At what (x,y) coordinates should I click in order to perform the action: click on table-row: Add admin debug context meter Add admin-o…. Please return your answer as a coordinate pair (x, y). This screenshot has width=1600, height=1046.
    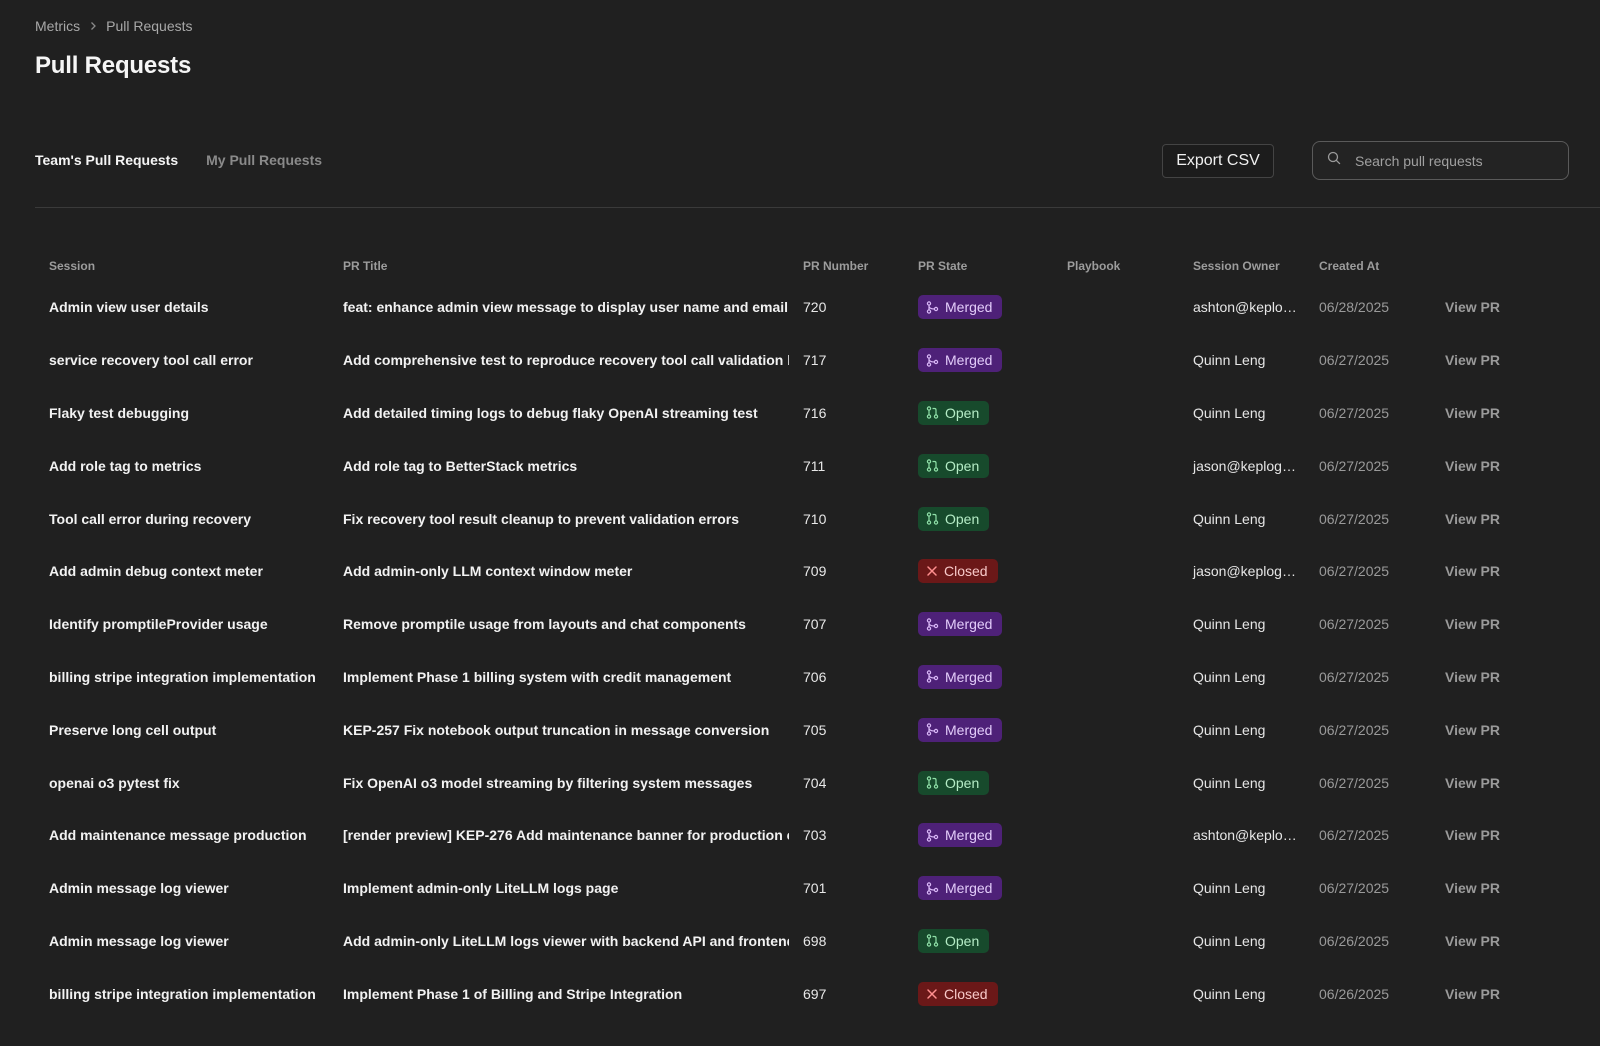
    Looking at the image, I should click on (805, 571).